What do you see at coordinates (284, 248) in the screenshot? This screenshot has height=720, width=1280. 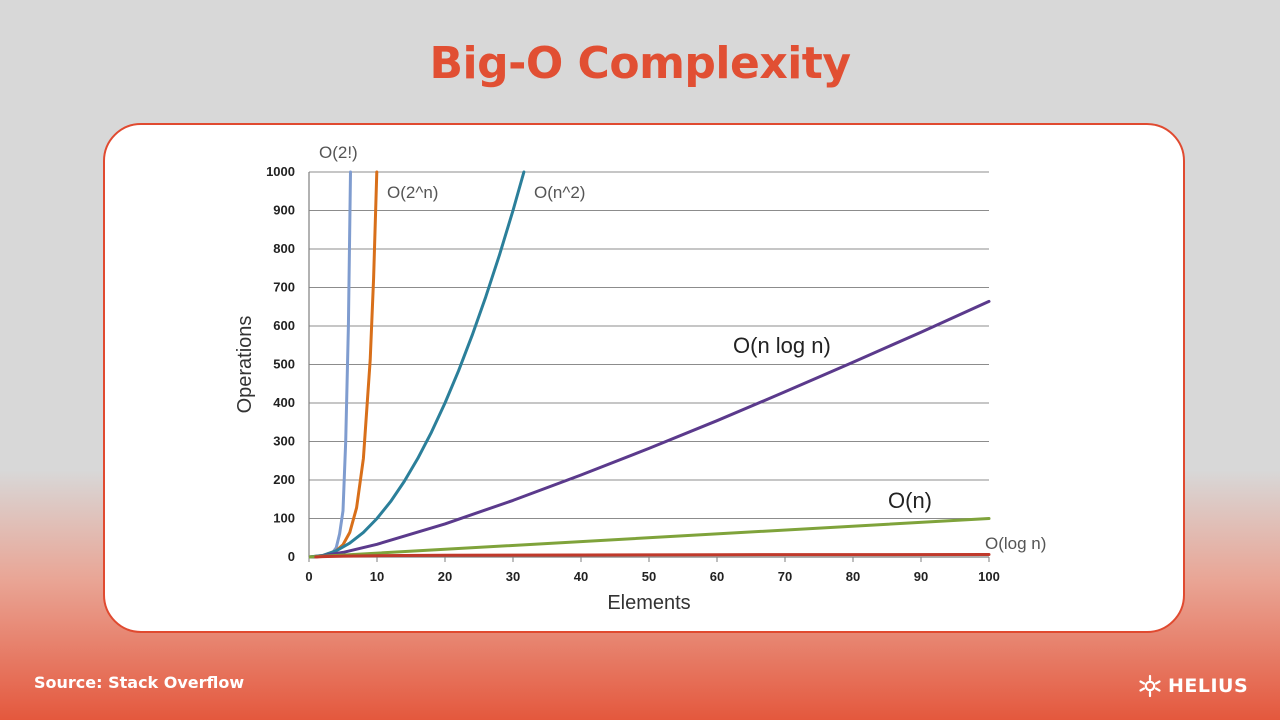 I see `y-tick-label: 800` at bounding box center [284, 248].